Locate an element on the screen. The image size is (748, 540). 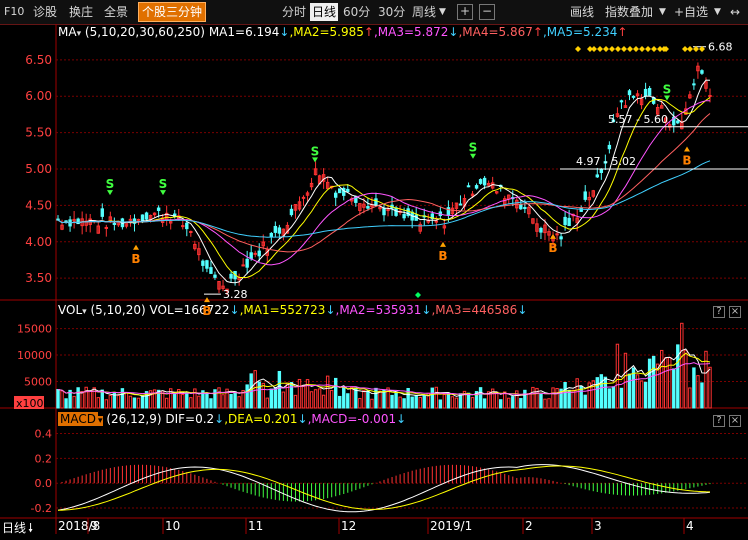
tab-weekly: 周线 is located at coordinates (424, 12).